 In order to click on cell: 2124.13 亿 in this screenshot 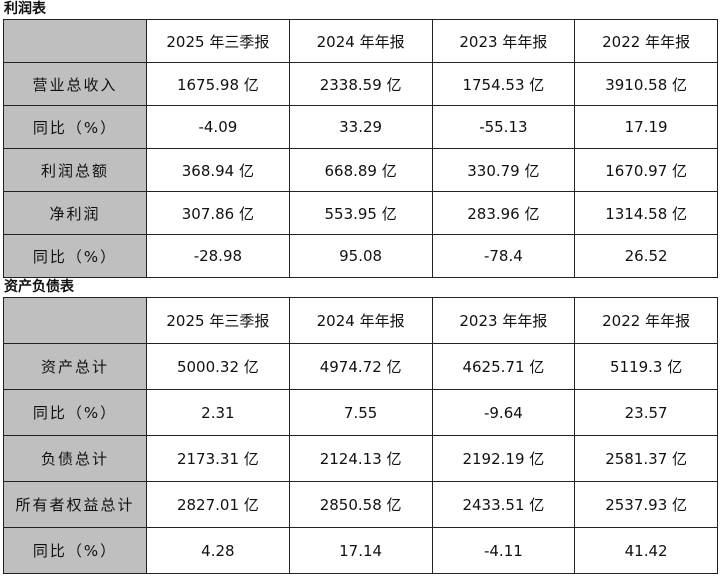, I will do `click(360, 458)`.